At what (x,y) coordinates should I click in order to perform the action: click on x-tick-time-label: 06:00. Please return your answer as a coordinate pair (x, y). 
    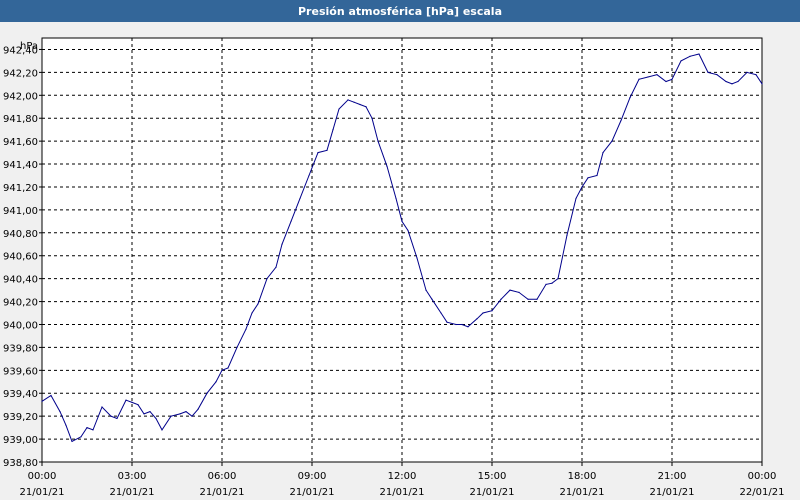
    Looking at the image, I should click on (222, 476).